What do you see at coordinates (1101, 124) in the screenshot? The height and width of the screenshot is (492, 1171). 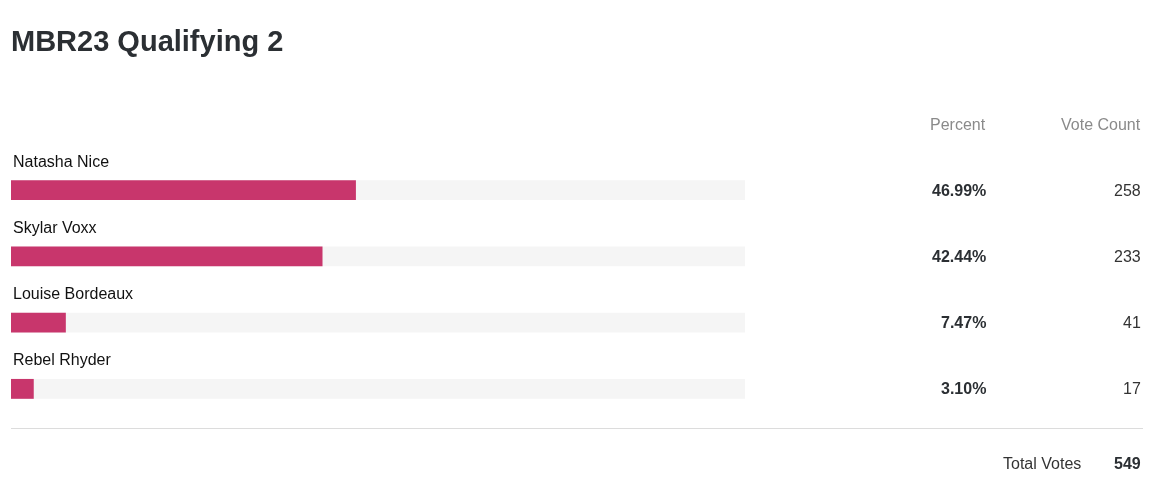 I see `text: Vote Count` at bounding box center [1101, 124].